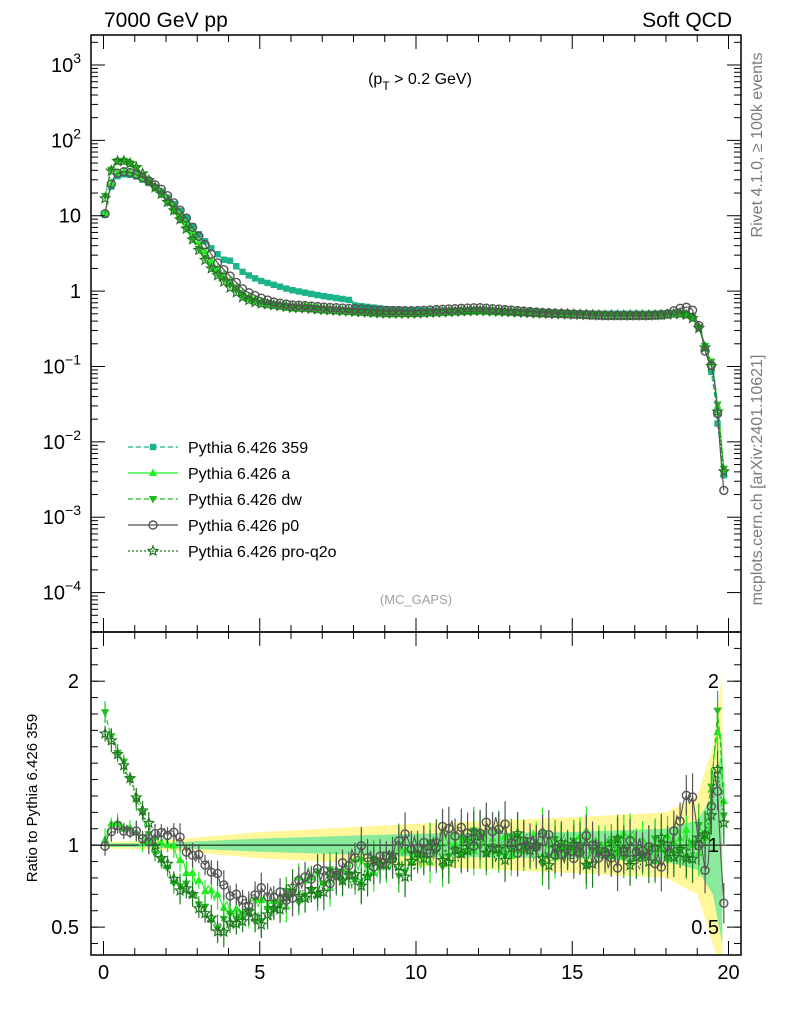 This screenshot has width=786, height=1024. What do you see at coordinates (103, 973) in the screenshot?
I see `x-tick-label: 0` at bounding box center [103, 973].